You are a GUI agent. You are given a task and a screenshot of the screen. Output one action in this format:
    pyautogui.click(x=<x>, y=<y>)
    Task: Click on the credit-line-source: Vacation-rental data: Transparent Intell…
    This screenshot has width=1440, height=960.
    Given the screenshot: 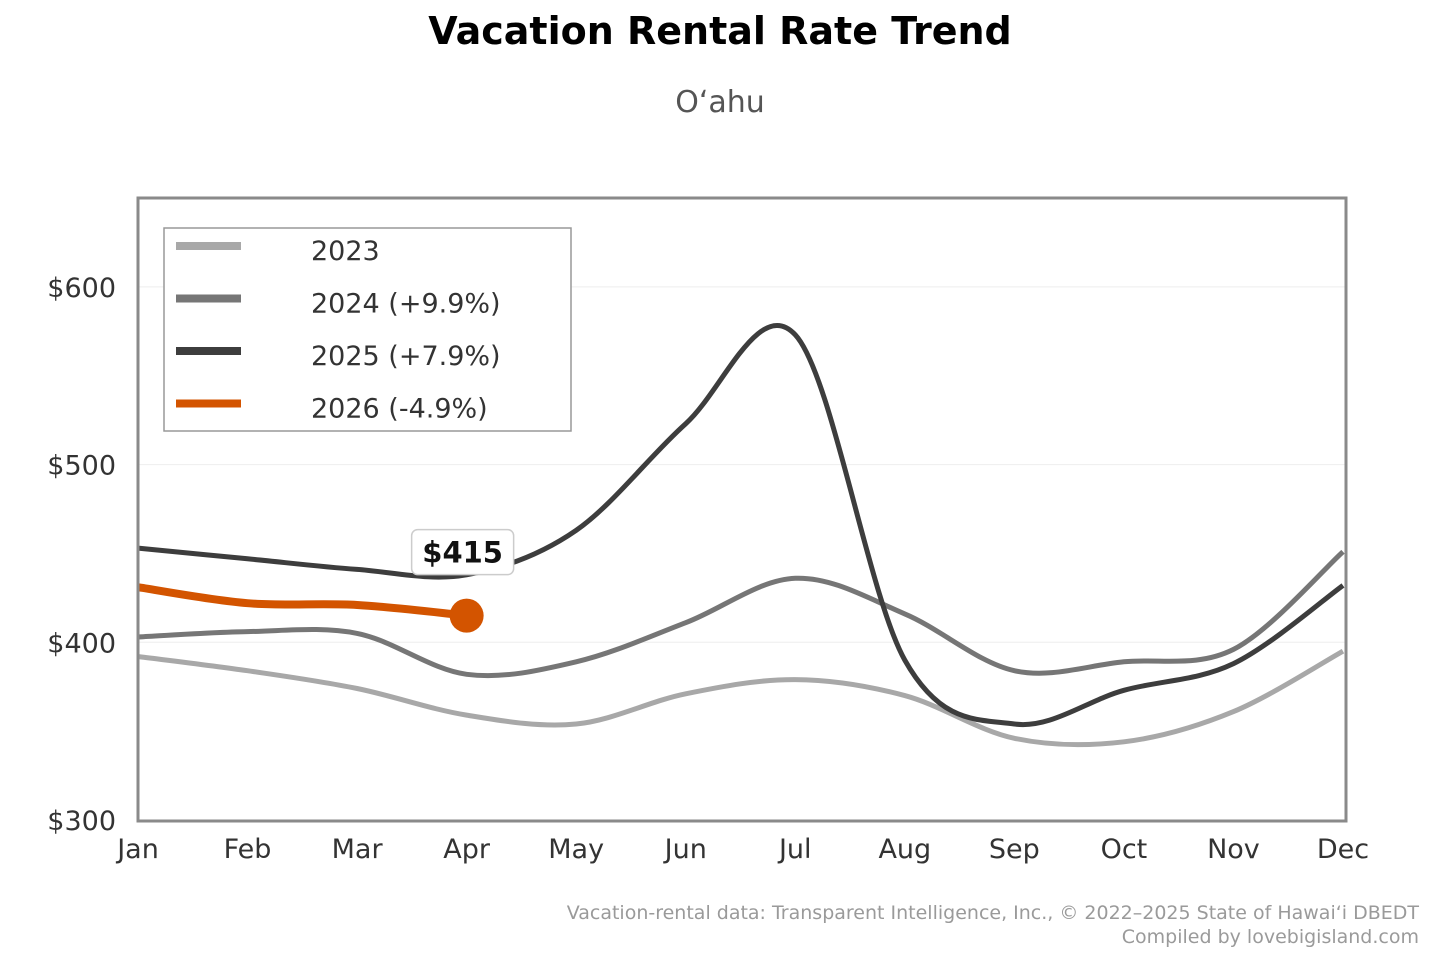 What is the action you would take?
    pyautogui.click(x=993, y=913)
    